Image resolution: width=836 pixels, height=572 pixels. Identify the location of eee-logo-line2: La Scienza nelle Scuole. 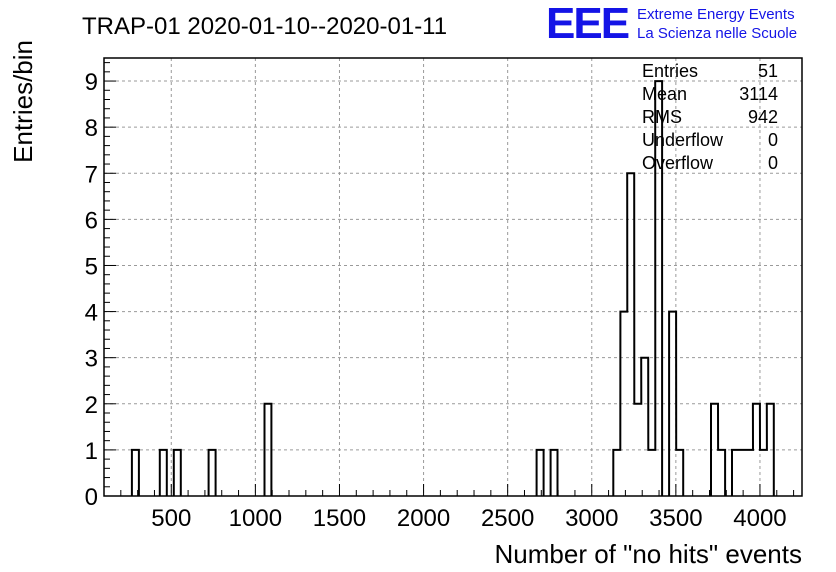
(717, 33).